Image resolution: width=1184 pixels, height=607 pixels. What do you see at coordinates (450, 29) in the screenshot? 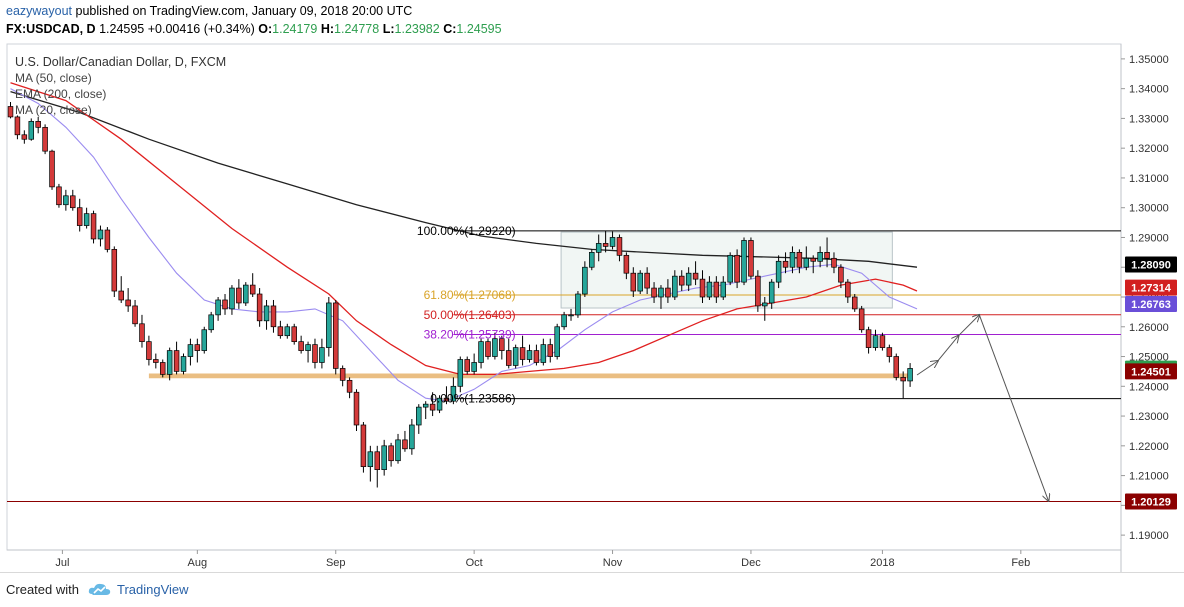
I see `close-label: C:` at bounding box center [450, 29].